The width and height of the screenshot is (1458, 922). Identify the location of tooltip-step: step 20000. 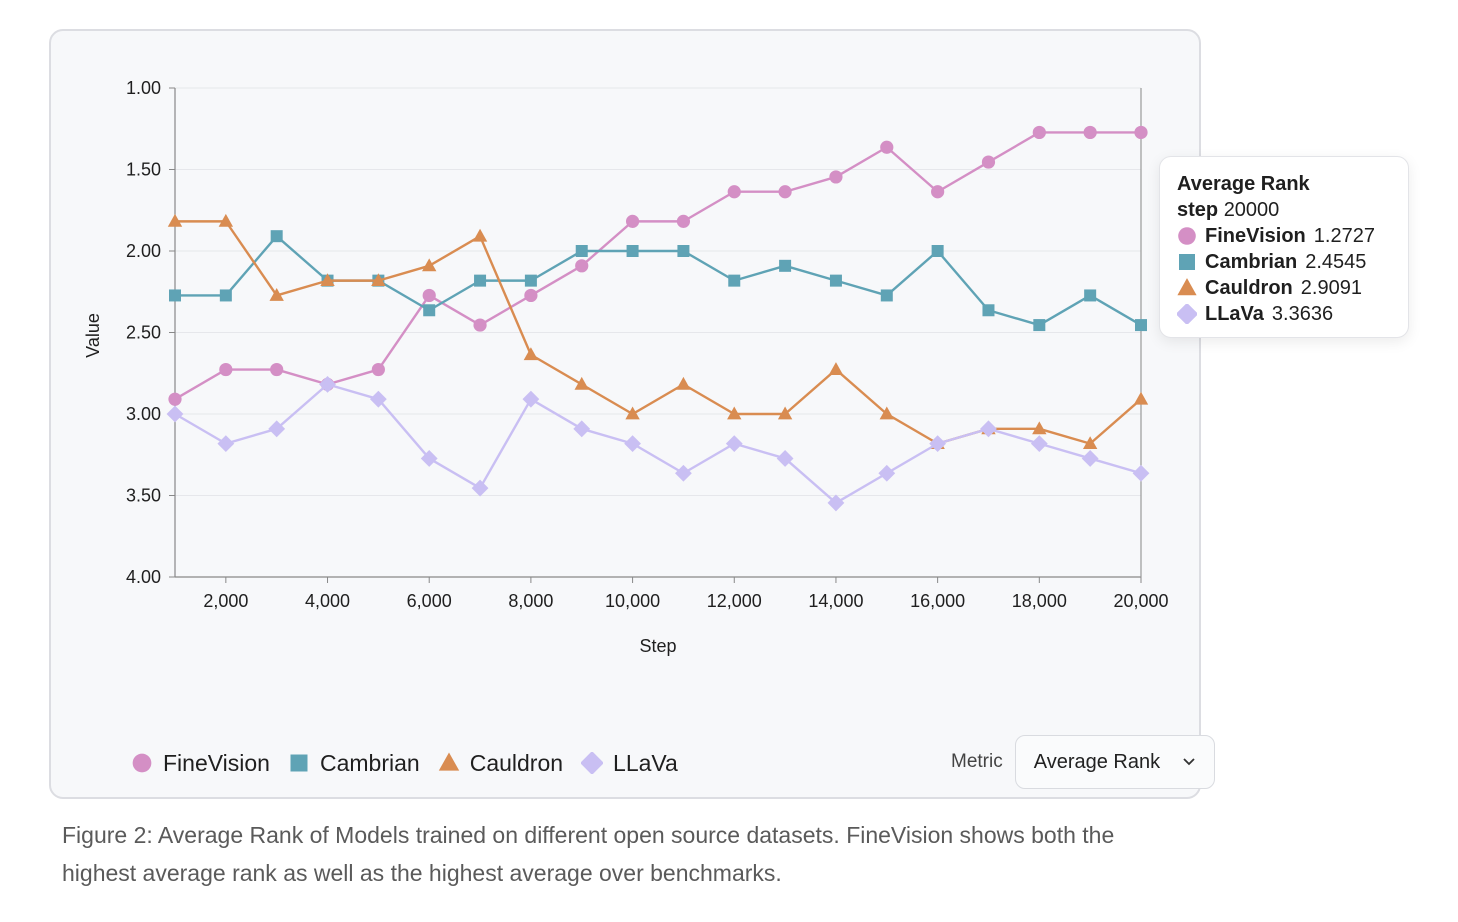
(1284, 210).